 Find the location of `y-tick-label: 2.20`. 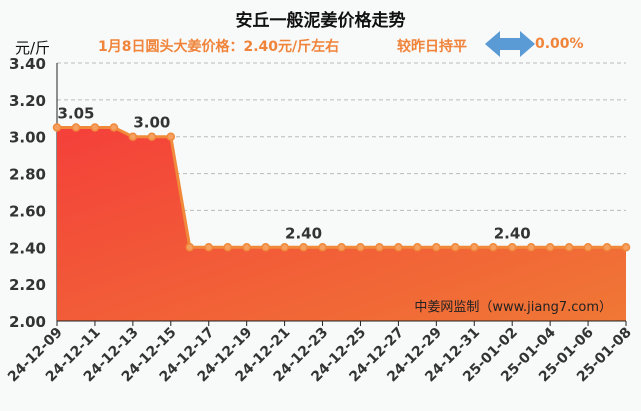

y-tick-label: 2.20 is located at coordinates (27, 285).